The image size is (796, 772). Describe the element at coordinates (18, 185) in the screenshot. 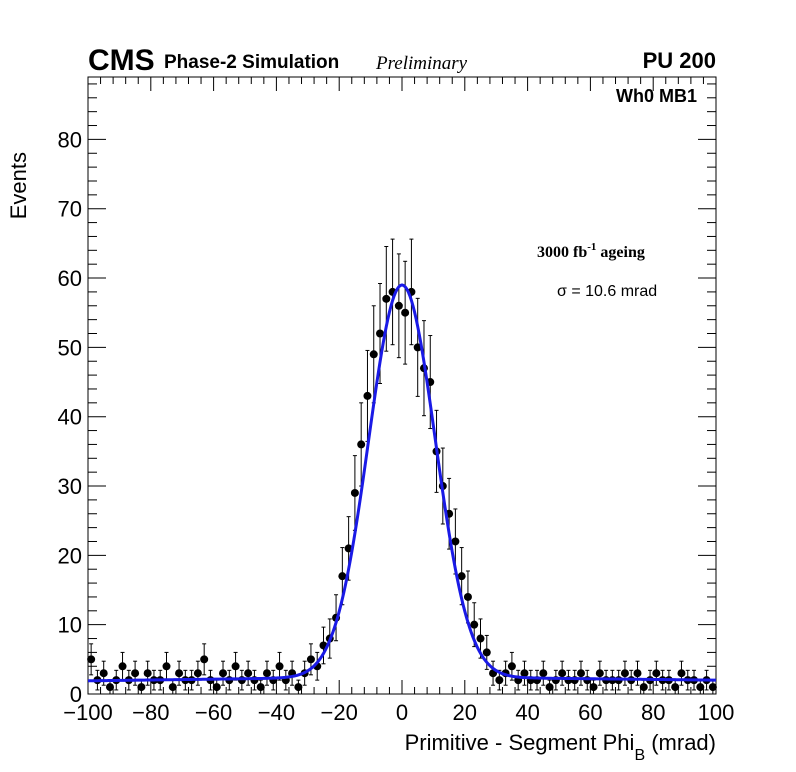

I see `y-axis-title: Events` at that location.